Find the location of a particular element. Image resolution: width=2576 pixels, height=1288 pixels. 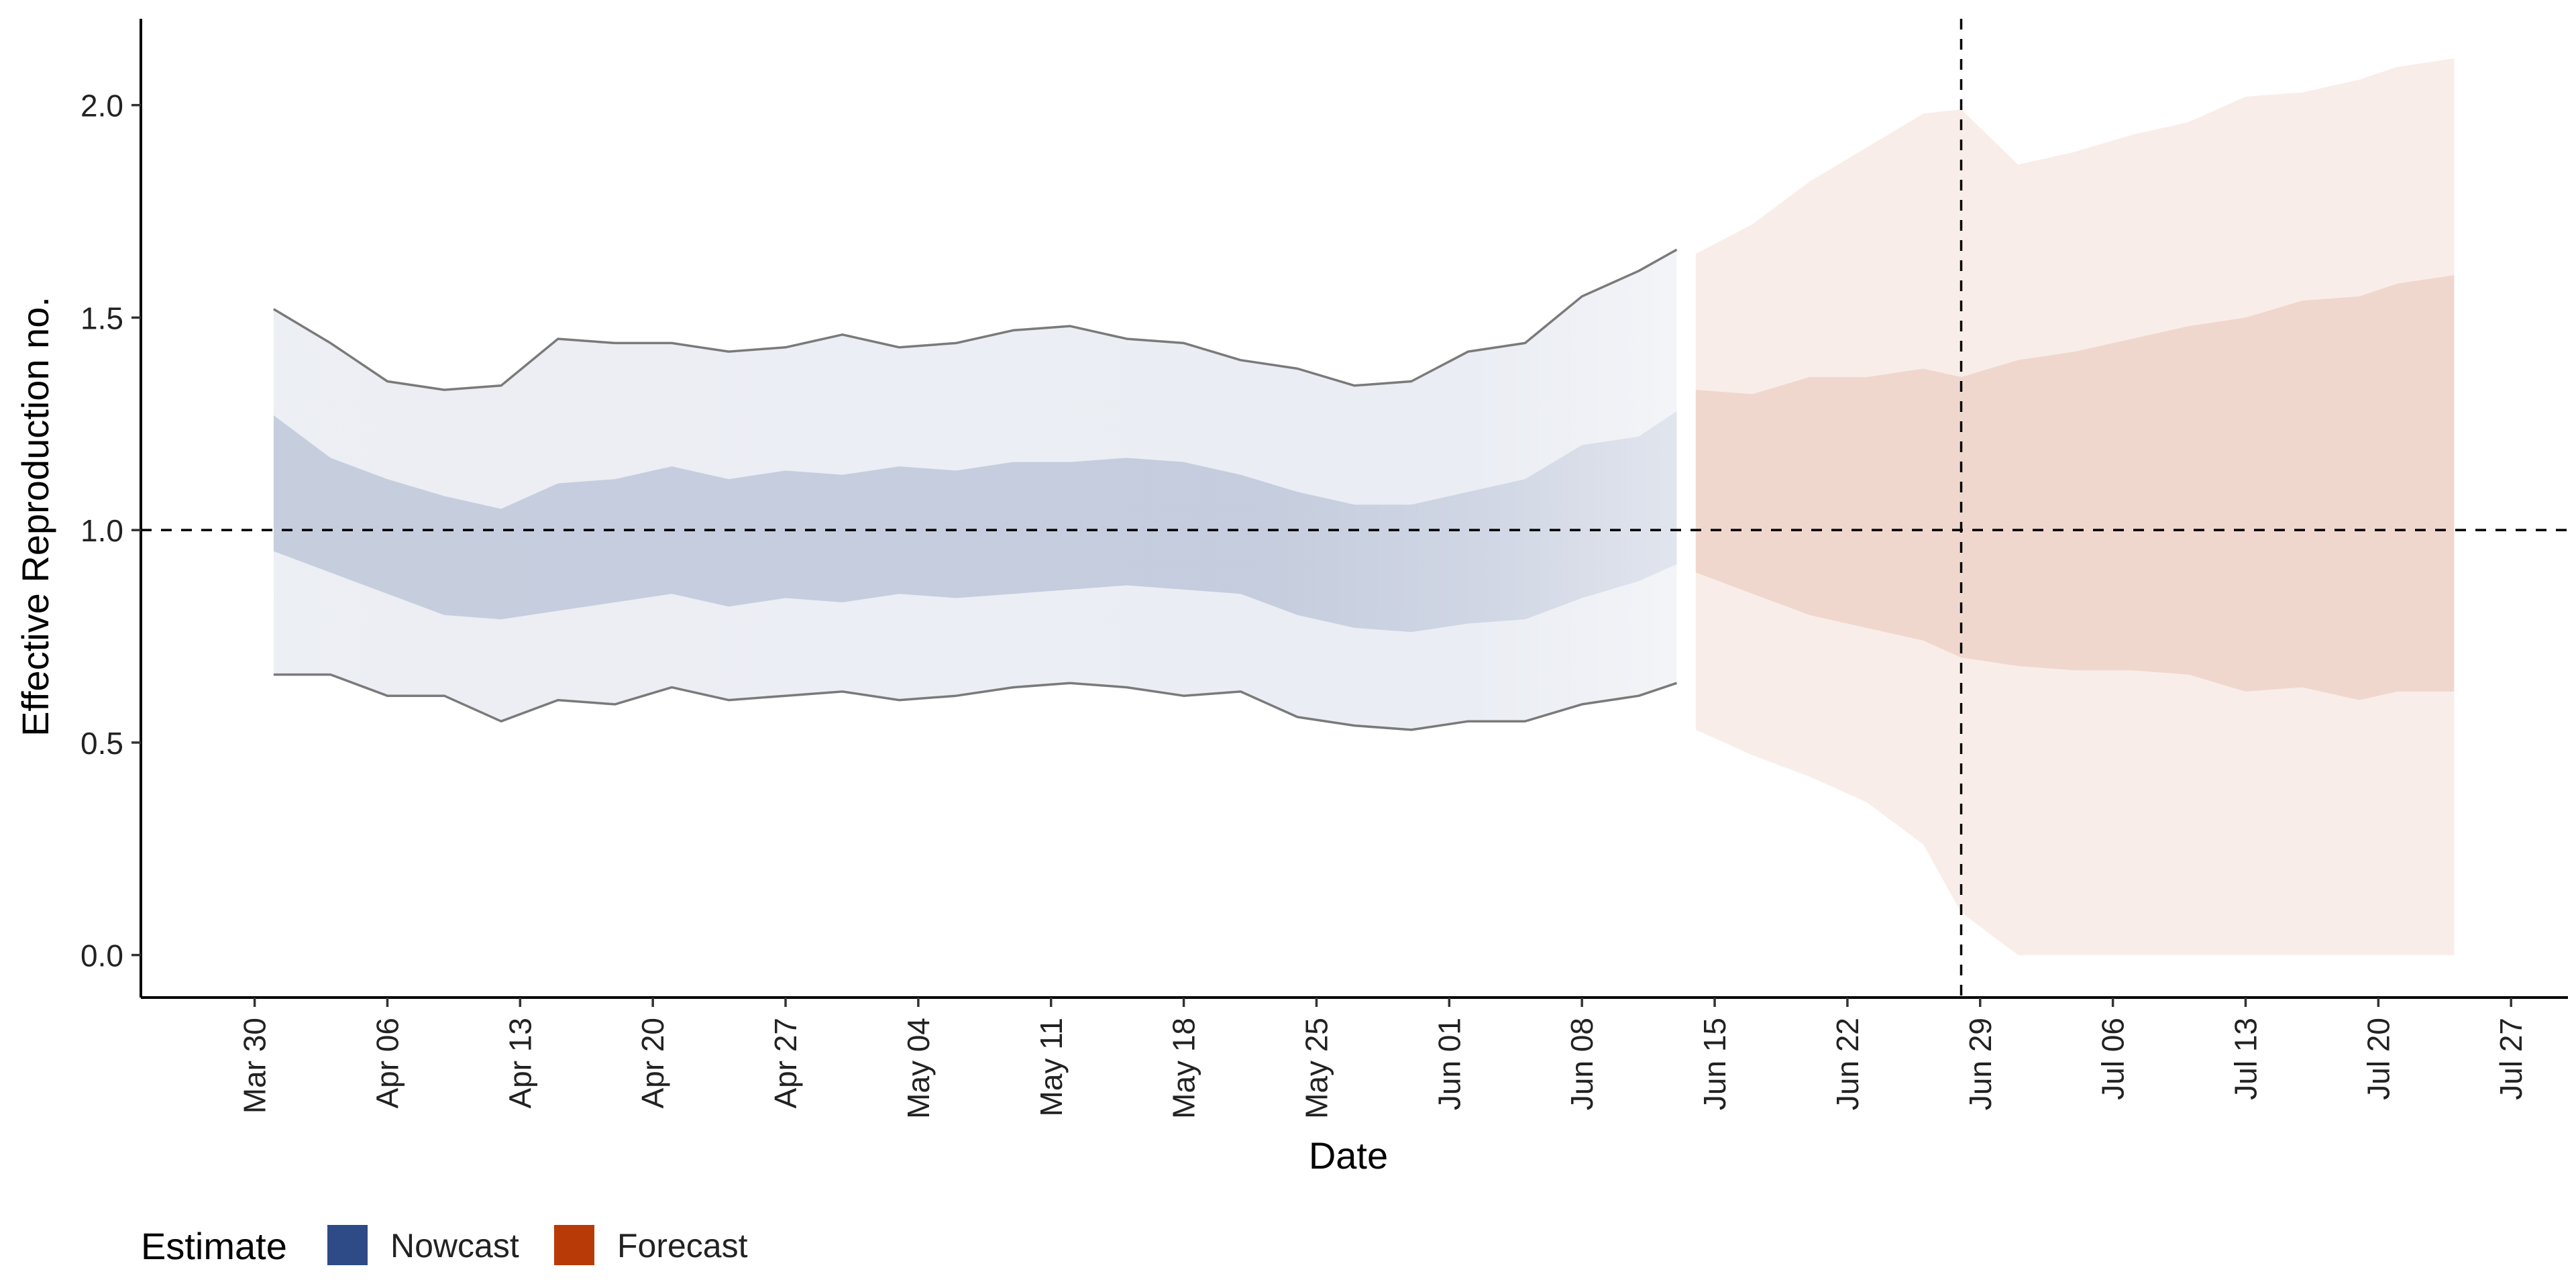

x-tick-label: Jul 20 is located at coordinates (2378, 1059).